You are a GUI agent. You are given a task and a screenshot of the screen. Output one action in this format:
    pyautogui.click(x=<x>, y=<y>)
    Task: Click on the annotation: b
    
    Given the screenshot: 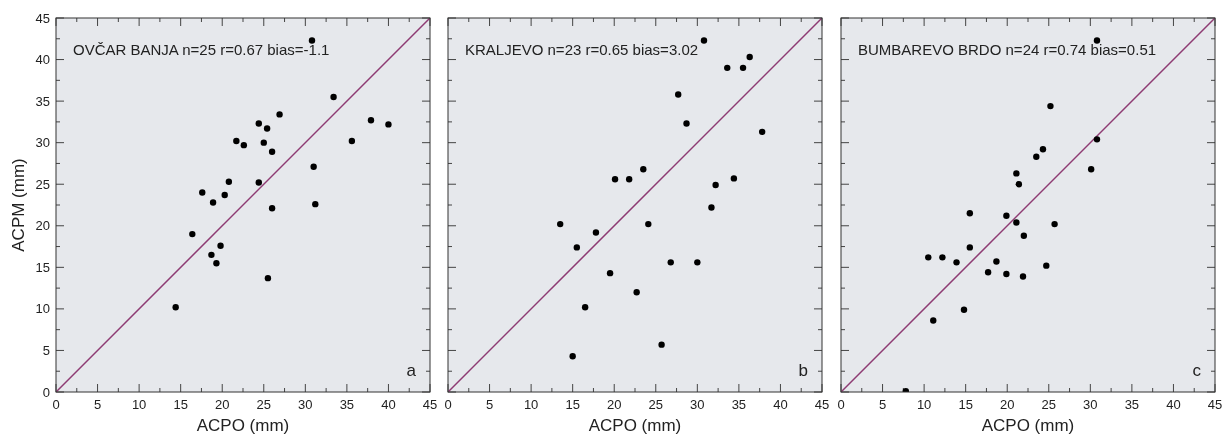 What is the action you would take?
    pyautogui.click(x=803, y=370)
    